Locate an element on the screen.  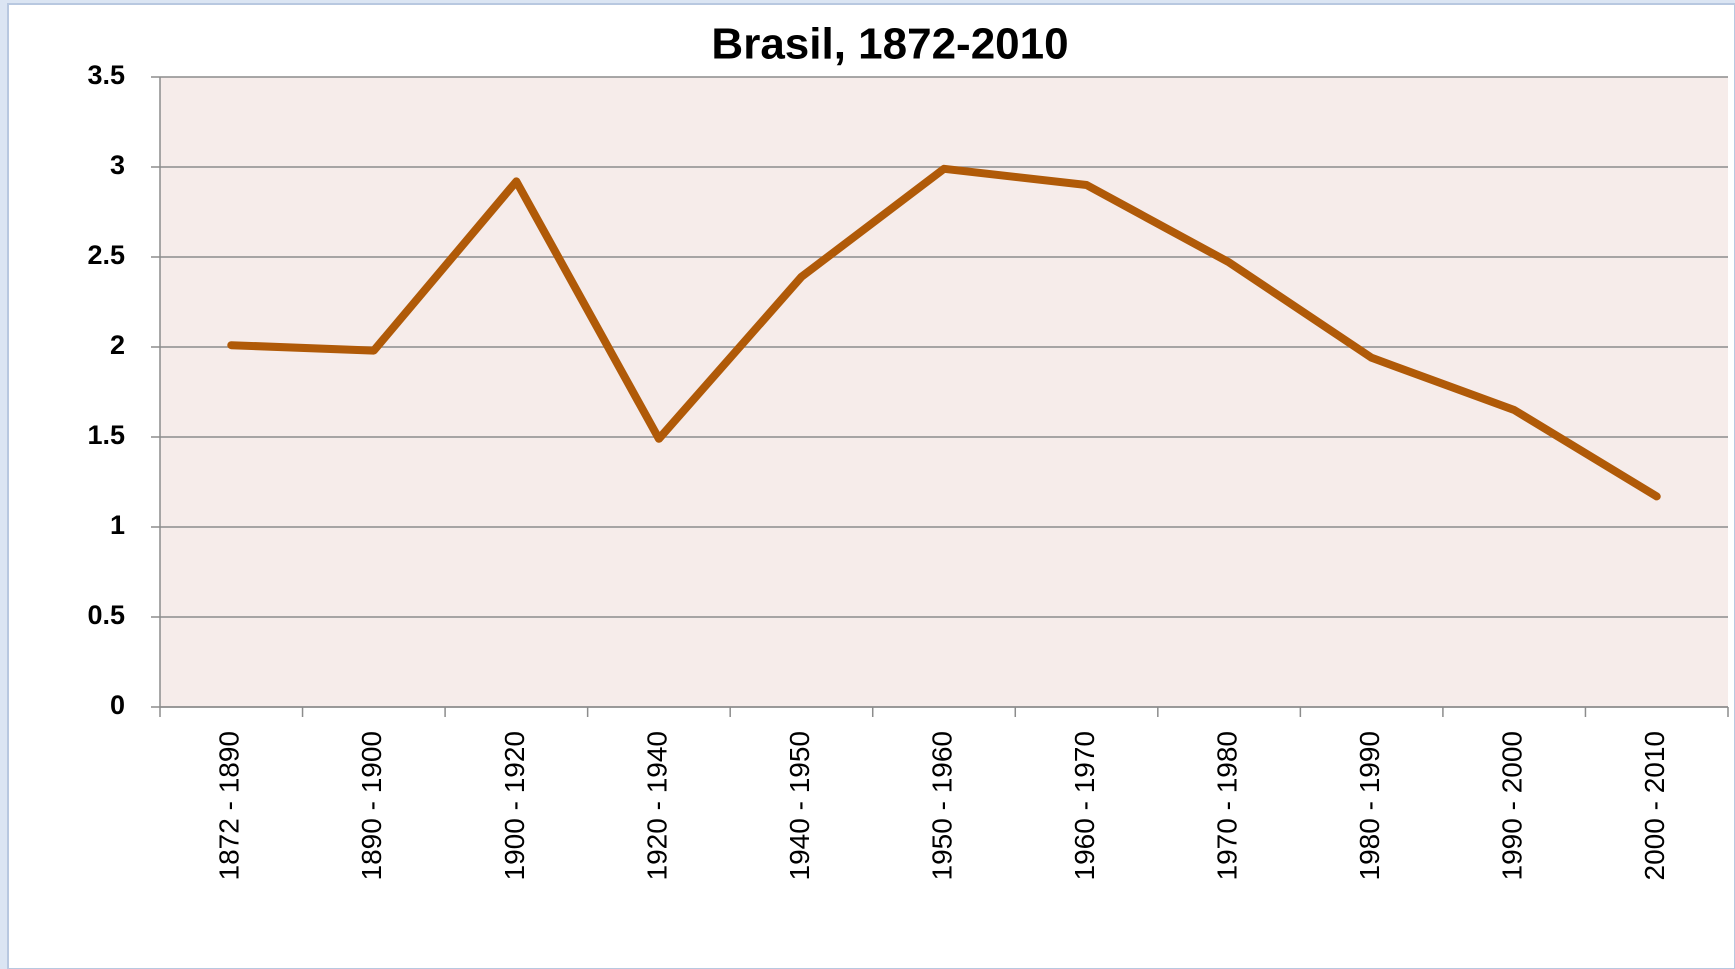
x-tick-label: 1900 - 1920 is located at coordinates (514, 805).